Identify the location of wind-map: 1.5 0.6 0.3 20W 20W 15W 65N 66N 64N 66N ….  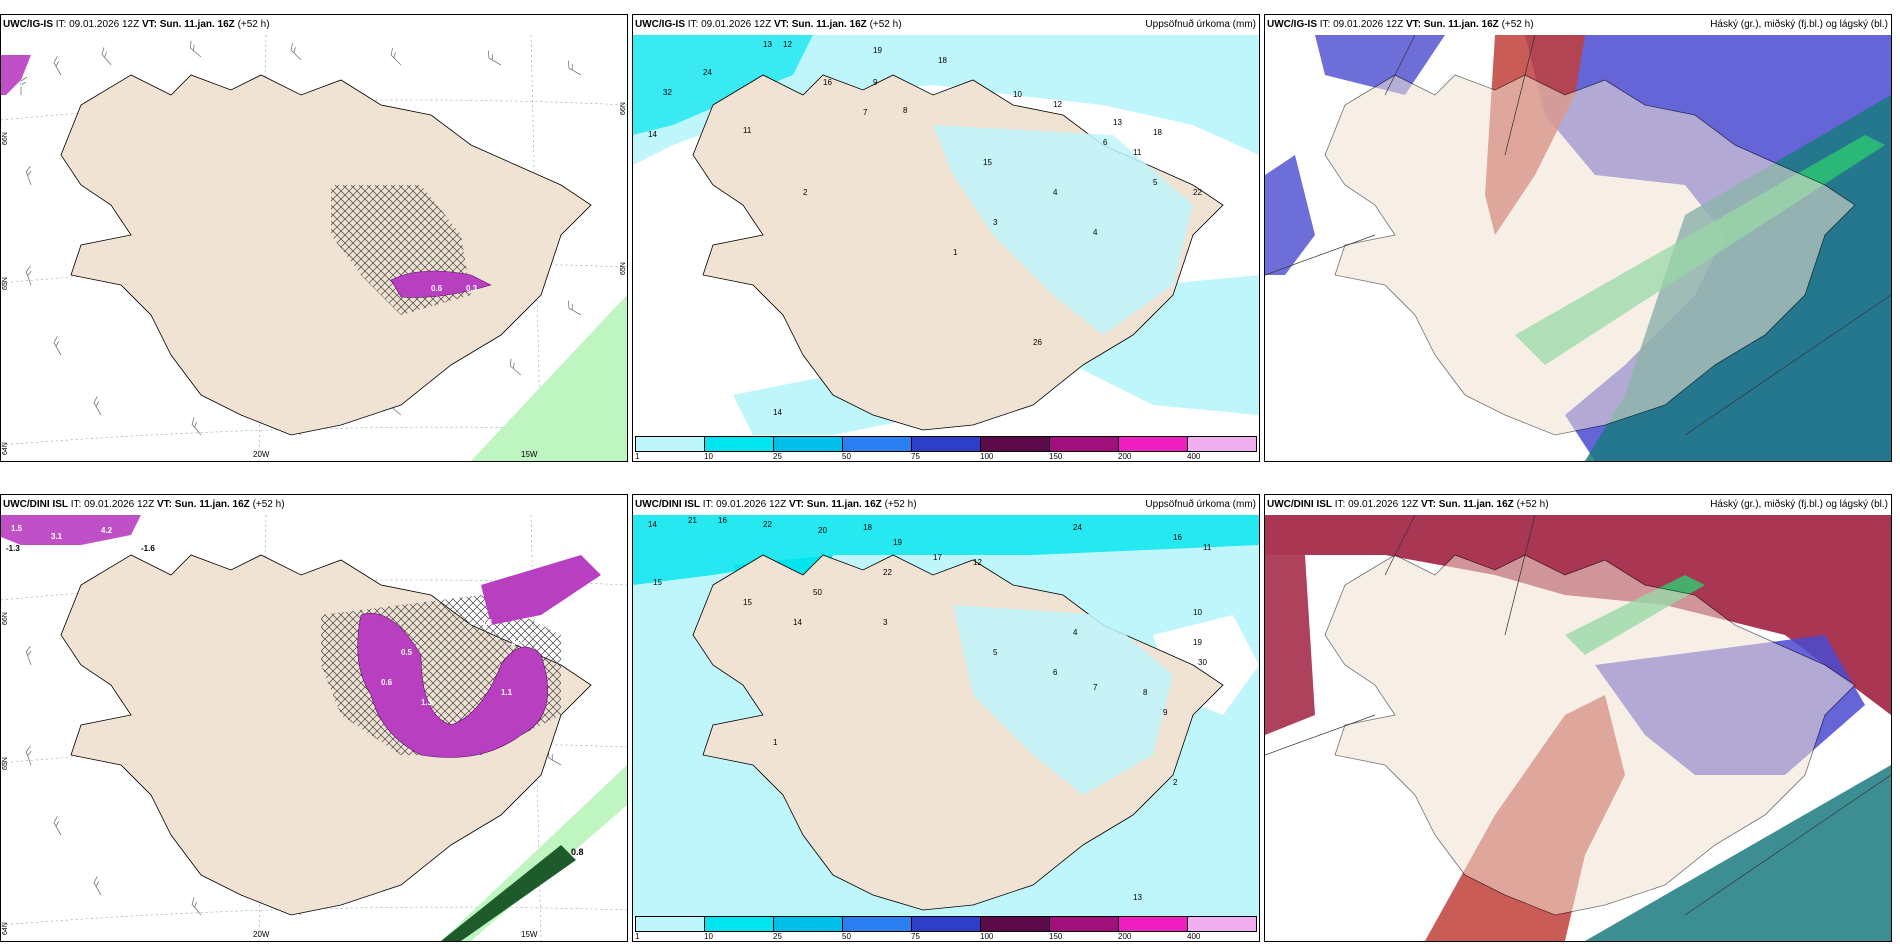
(314, 248).